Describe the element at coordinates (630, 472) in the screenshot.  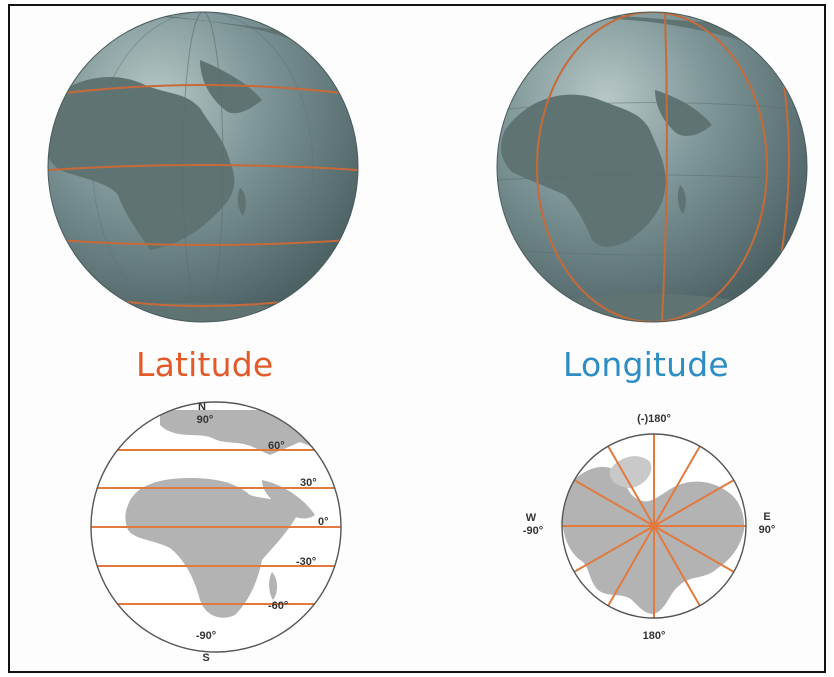
I see `greenland-landmass` at that location.